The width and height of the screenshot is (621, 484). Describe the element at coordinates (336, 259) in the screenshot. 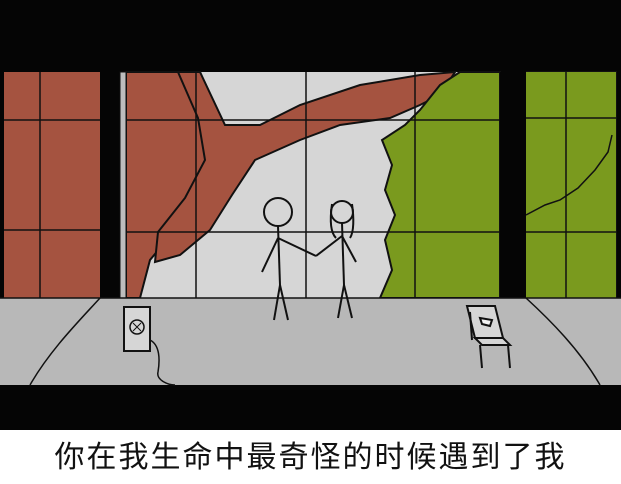

I see `stick-figure-woman` at that location.